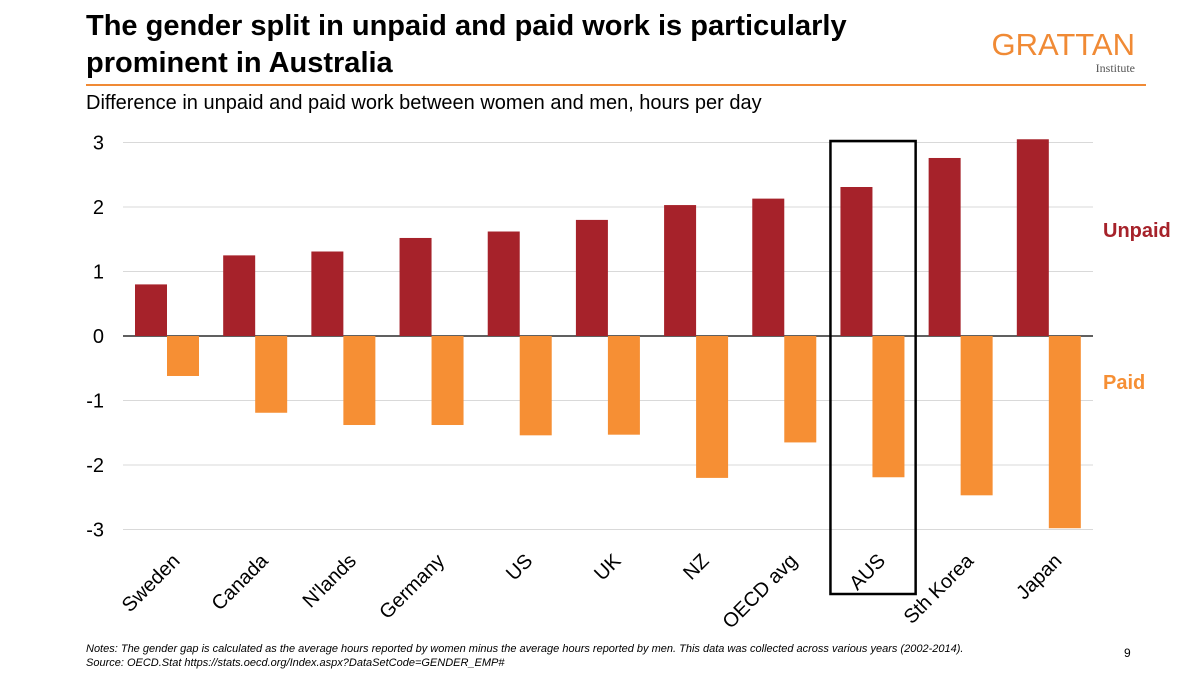 This screenshot has height=675, width=1200. I want to click on x-tick-label: OECD avg, so click(760, 591).